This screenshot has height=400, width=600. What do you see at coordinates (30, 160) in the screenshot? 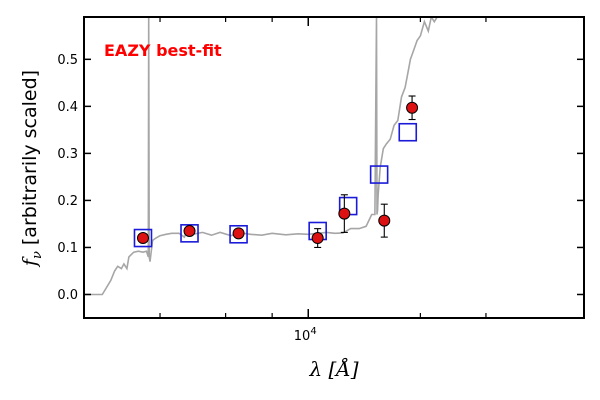
I see `y-axis-label-rest: [arbitrarily scaled]` at bounding box center [30, 160].